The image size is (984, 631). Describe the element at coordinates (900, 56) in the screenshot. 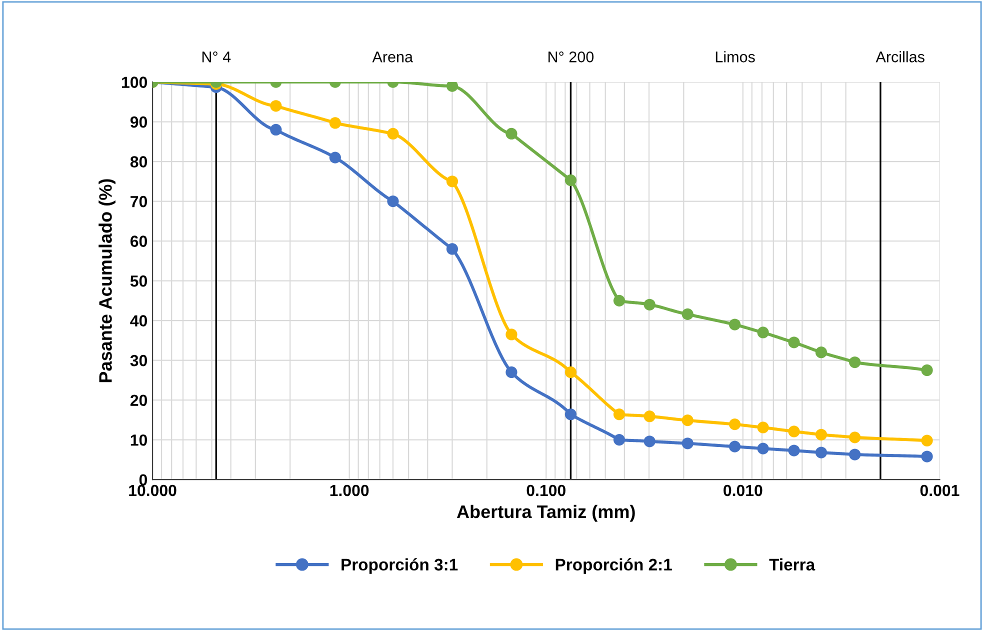

I see `text: Arcillas` at that location.